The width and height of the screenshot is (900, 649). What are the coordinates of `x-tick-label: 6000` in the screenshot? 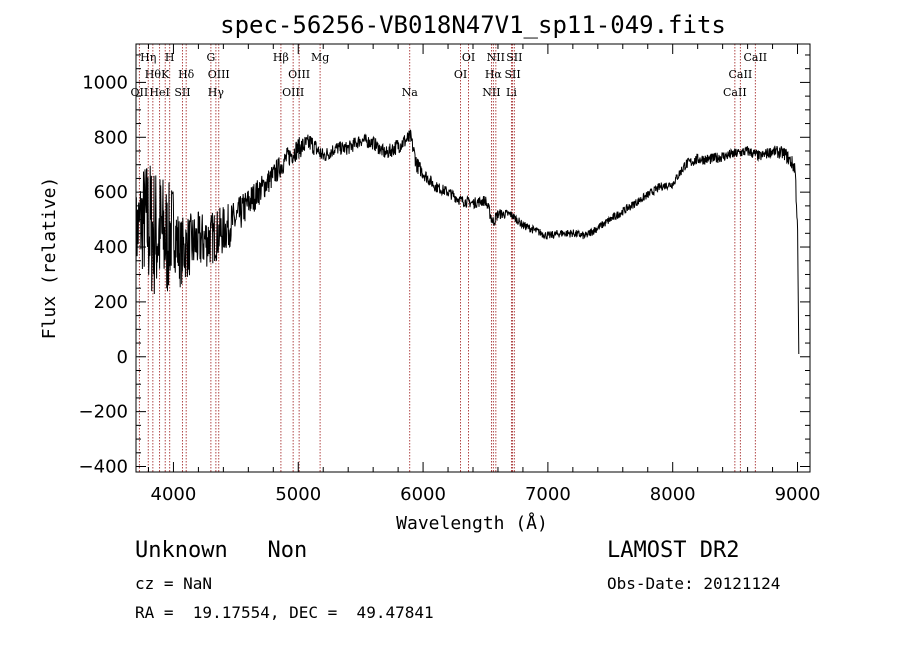 It's located at (423, 494).